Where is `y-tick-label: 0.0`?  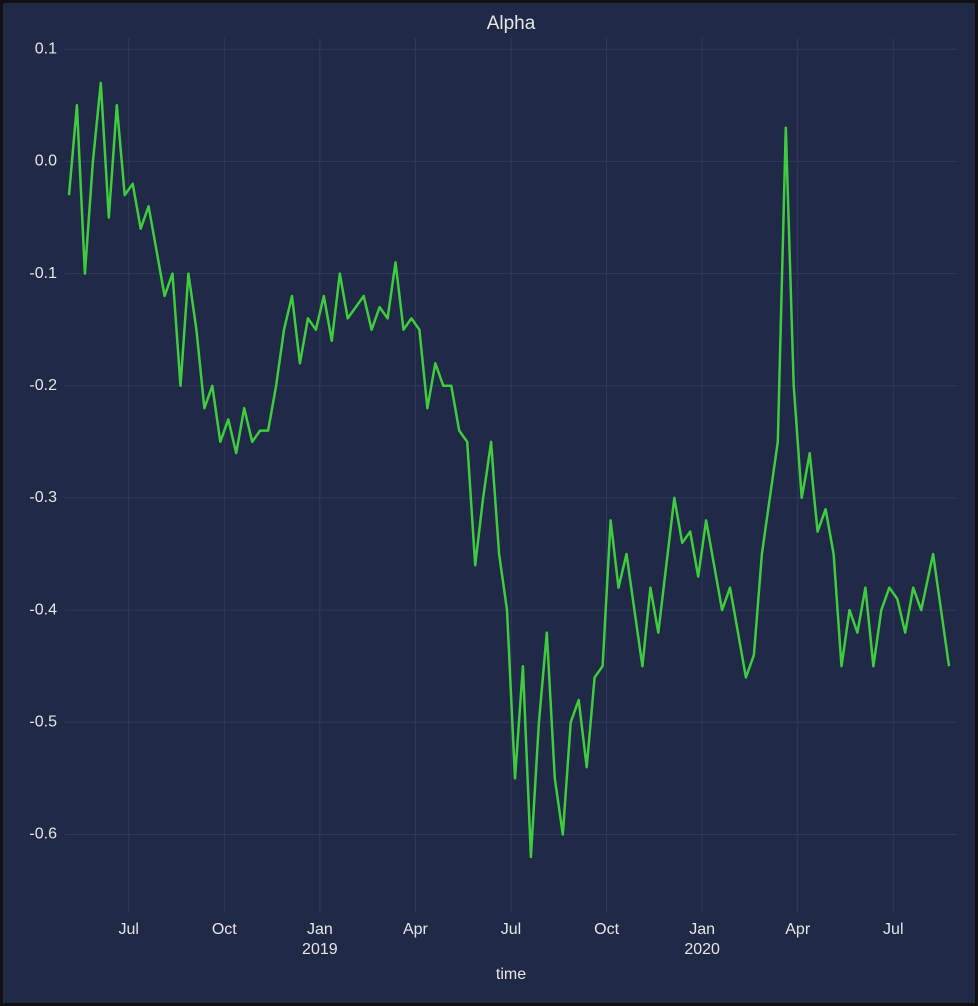 y-tick-label: 0.0 is located at coordinates (46, 161).